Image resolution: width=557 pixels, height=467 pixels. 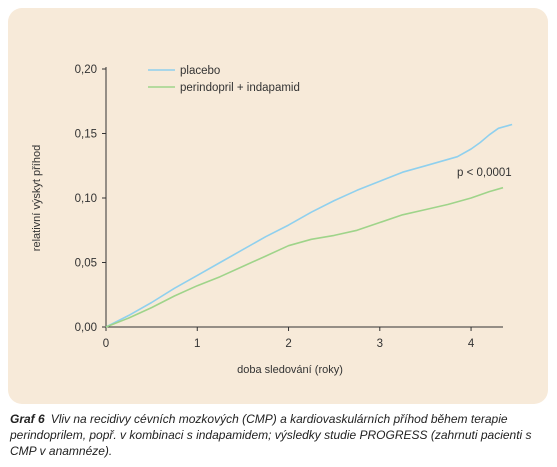 What do you see at coordinates (484, 173) in the screenshot?
I see `p-value-annotation: p < 0,0001` at bounding box center [484, 173].